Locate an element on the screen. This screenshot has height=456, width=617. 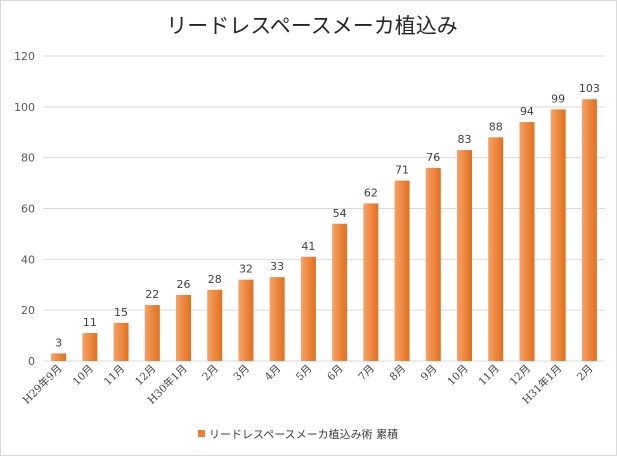
data-label: 32 is located at coordinates (246, 269).